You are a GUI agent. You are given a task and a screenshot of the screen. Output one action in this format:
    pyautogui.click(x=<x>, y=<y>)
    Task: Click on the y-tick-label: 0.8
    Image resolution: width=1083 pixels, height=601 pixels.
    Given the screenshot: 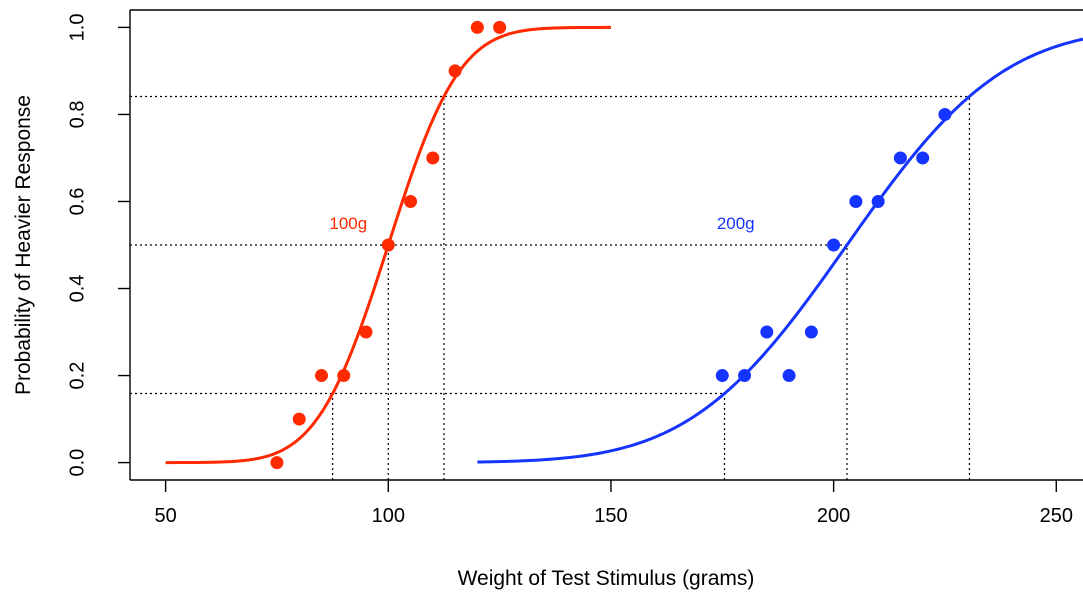 What is the action you would take?
    pyautogui.click(x=77, y=115)
    